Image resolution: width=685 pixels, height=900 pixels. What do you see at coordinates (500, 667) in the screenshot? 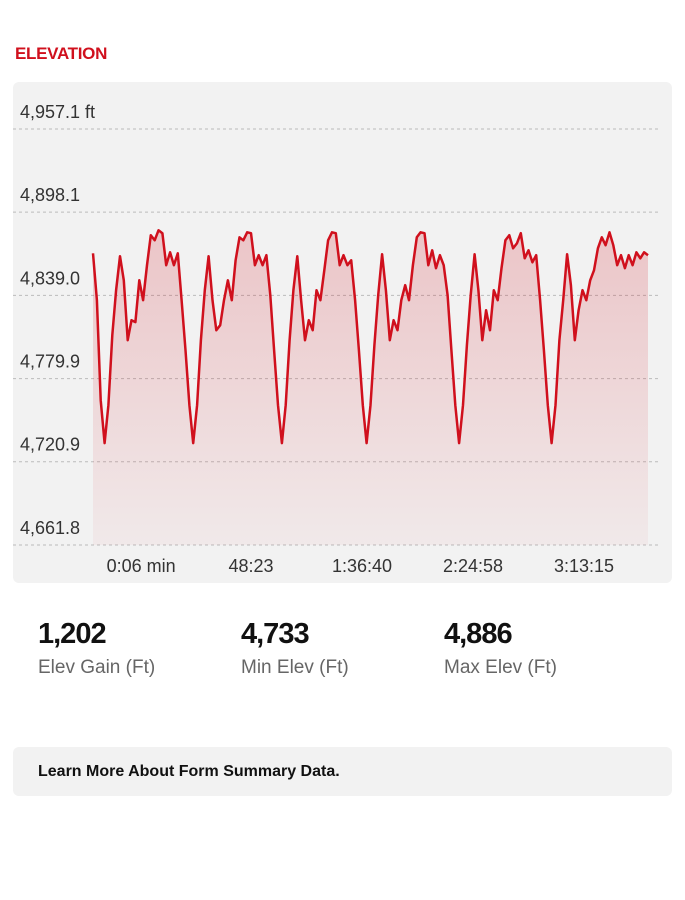
I see `stat-label: Max Elev (Ft)` at bounding box center [500, 667].